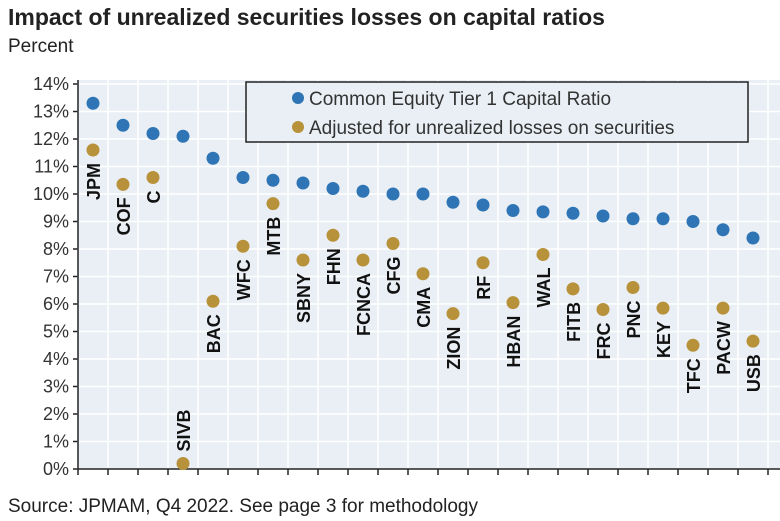 This screenshot has height=521, width=780. I want to click on y-tick-label: 12%, so click(51, 139).